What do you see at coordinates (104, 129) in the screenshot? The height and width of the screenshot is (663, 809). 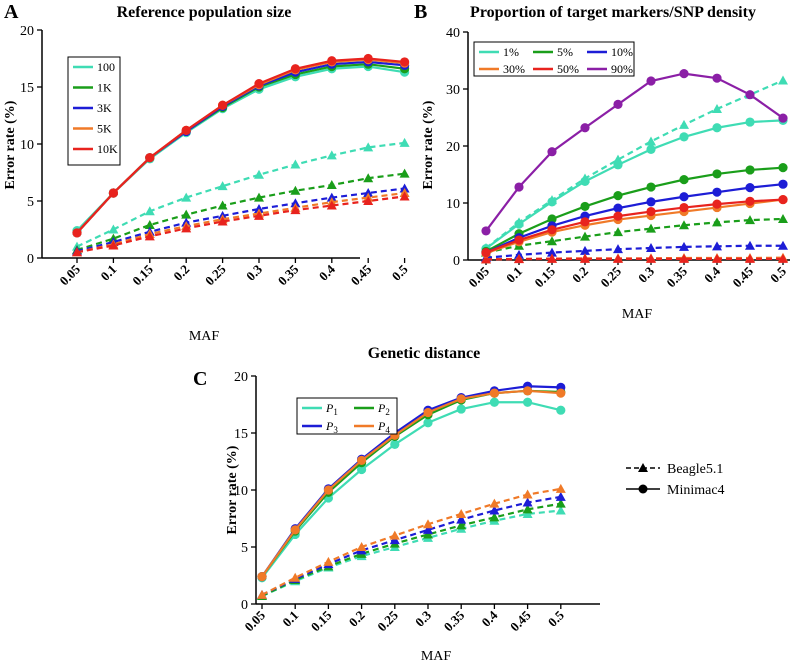 I see `panel-a-legend-label: 5K` at bounding box center [104, 129].